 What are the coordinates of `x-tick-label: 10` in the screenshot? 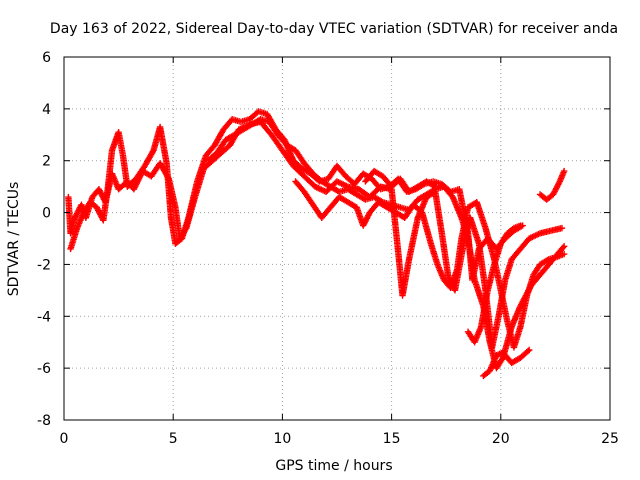 It's located at (282, 439).